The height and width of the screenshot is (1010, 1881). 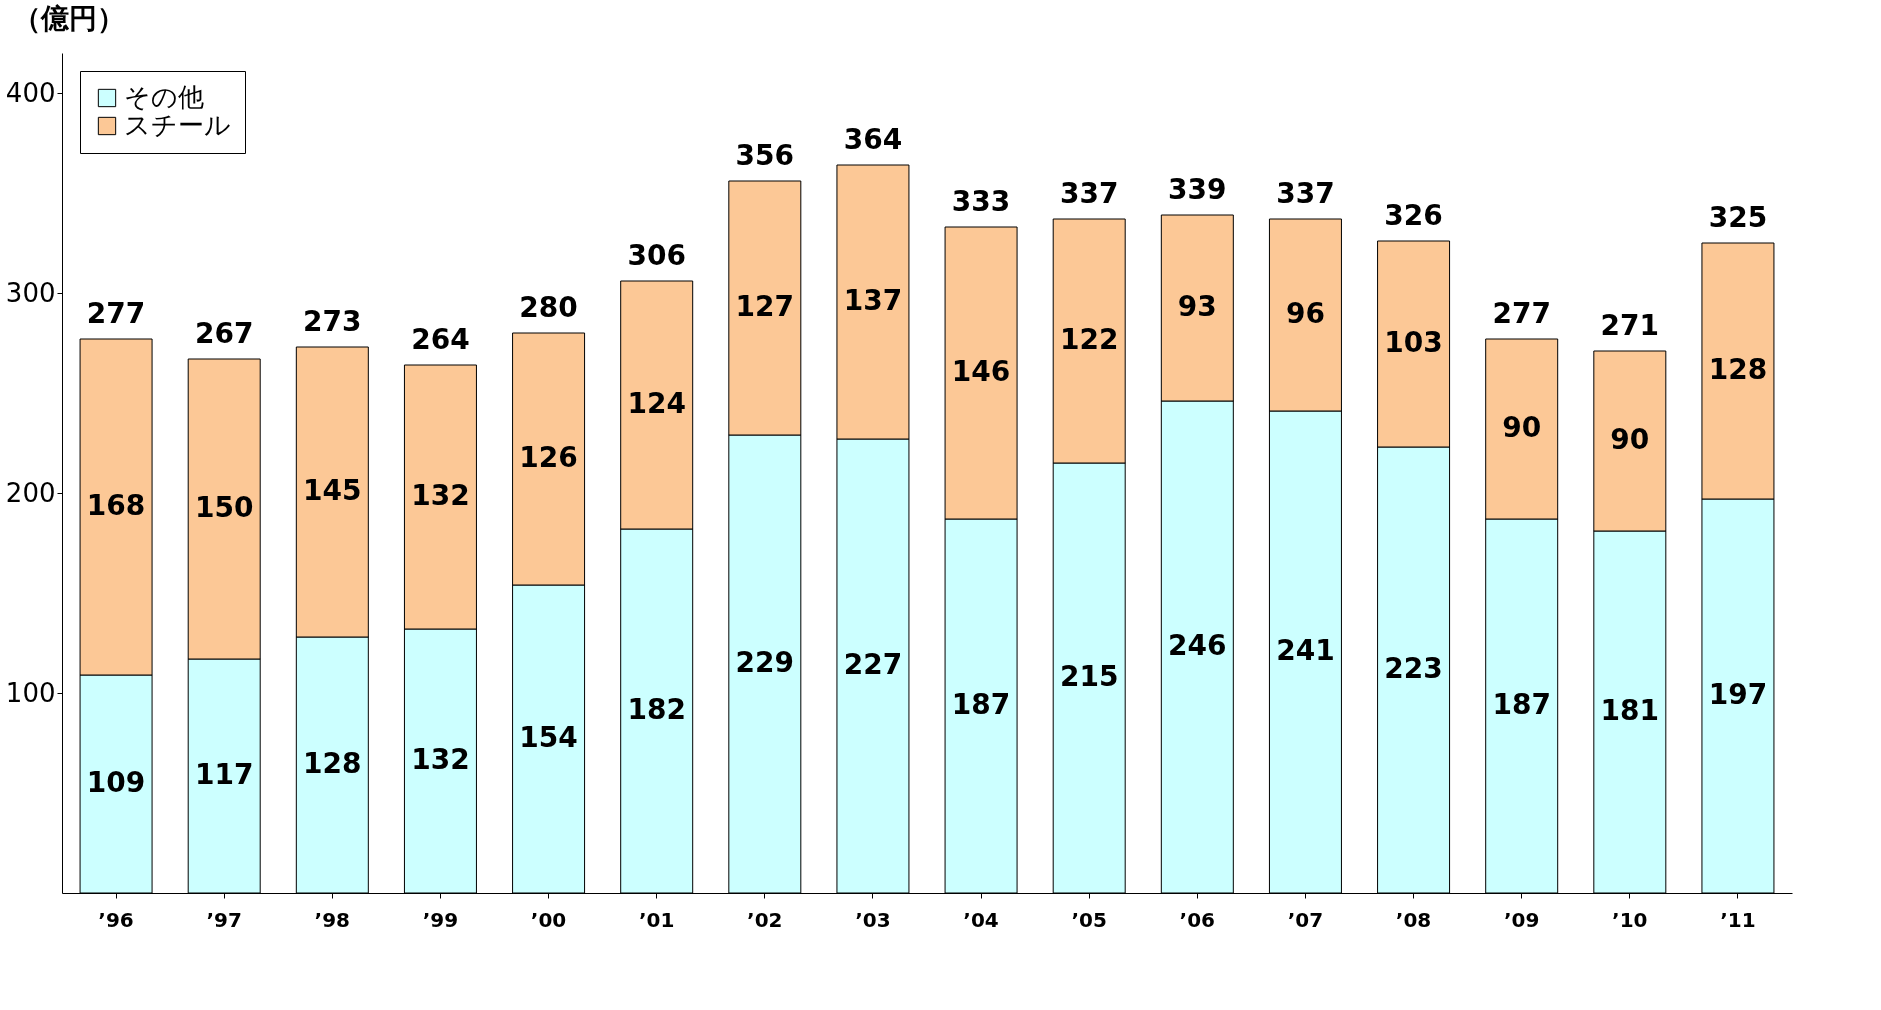 What do you see at coordinates (1630, 710) in the screenshot?
I see `data-label: 181` at bounding box center [1630, 710].